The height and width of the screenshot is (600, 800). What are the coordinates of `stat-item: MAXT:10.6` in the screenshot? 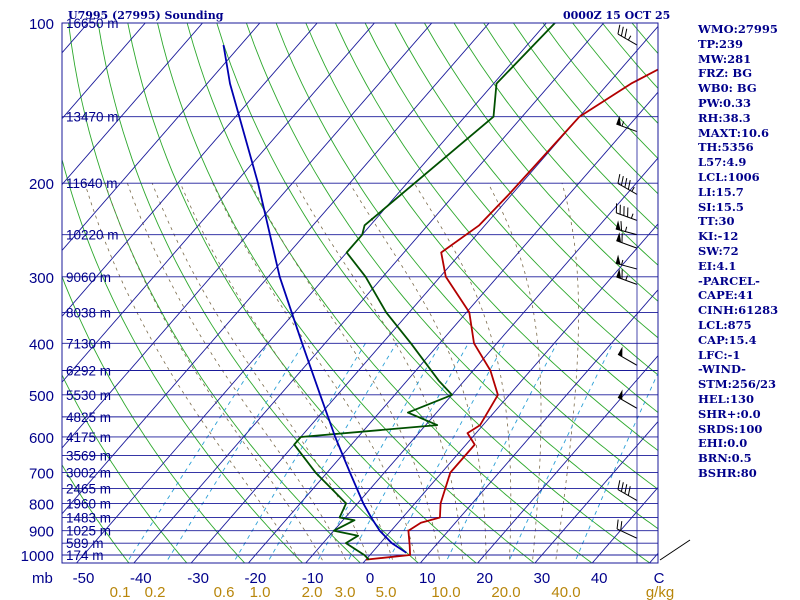 It's located at (733, 132).